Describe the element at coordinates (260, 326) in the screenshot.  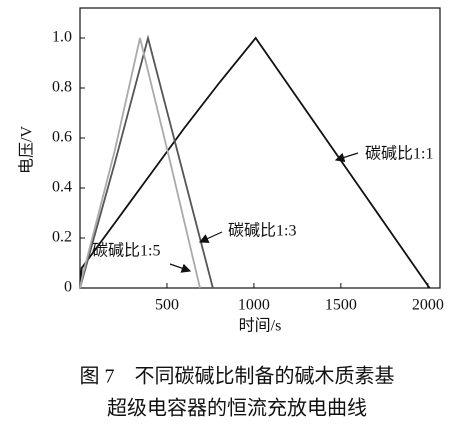
I see `x-axis-label: 时间/s` at that location.